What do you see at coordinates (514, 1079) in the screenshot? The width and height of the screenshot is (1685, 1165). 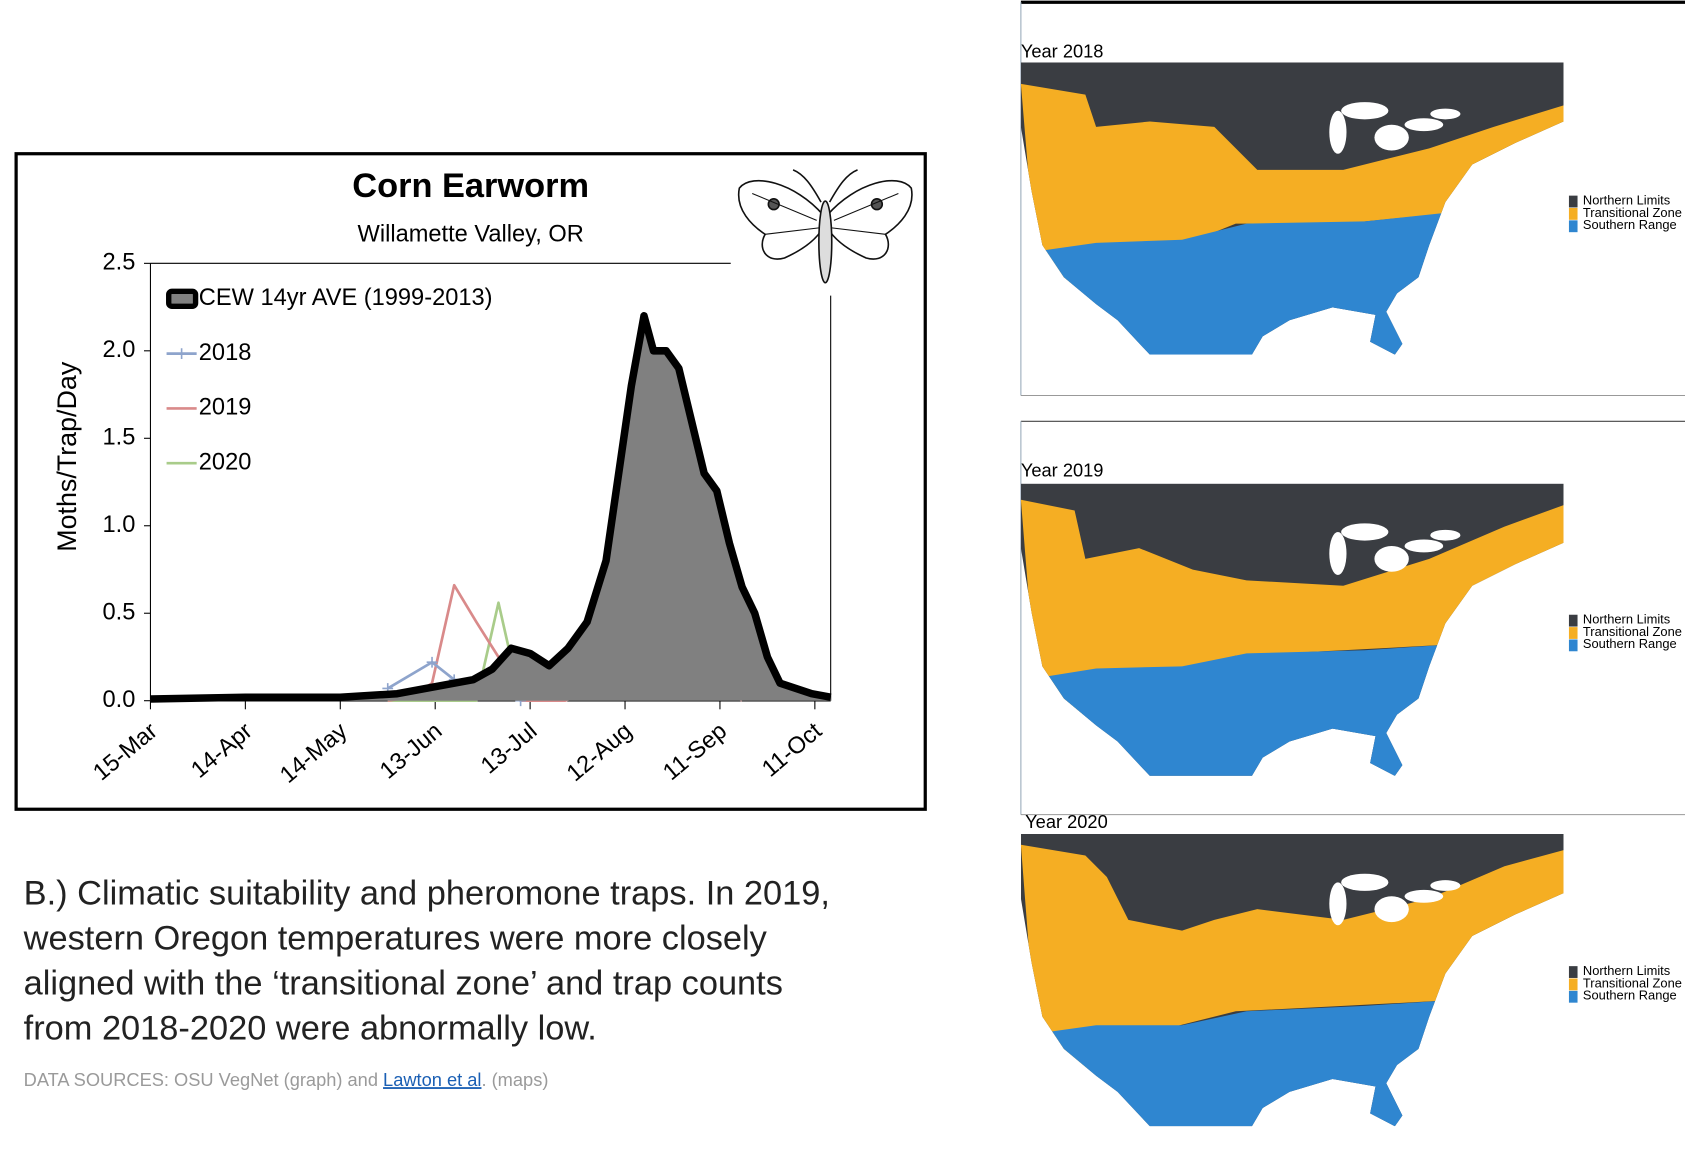 I see `sources-text: . (maps)` at bounding box center [514, 1079].